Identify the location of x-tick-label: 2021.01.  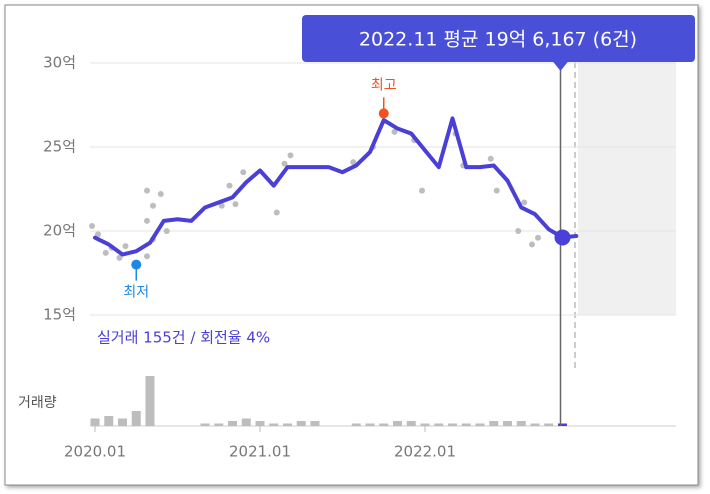
(260, 452).